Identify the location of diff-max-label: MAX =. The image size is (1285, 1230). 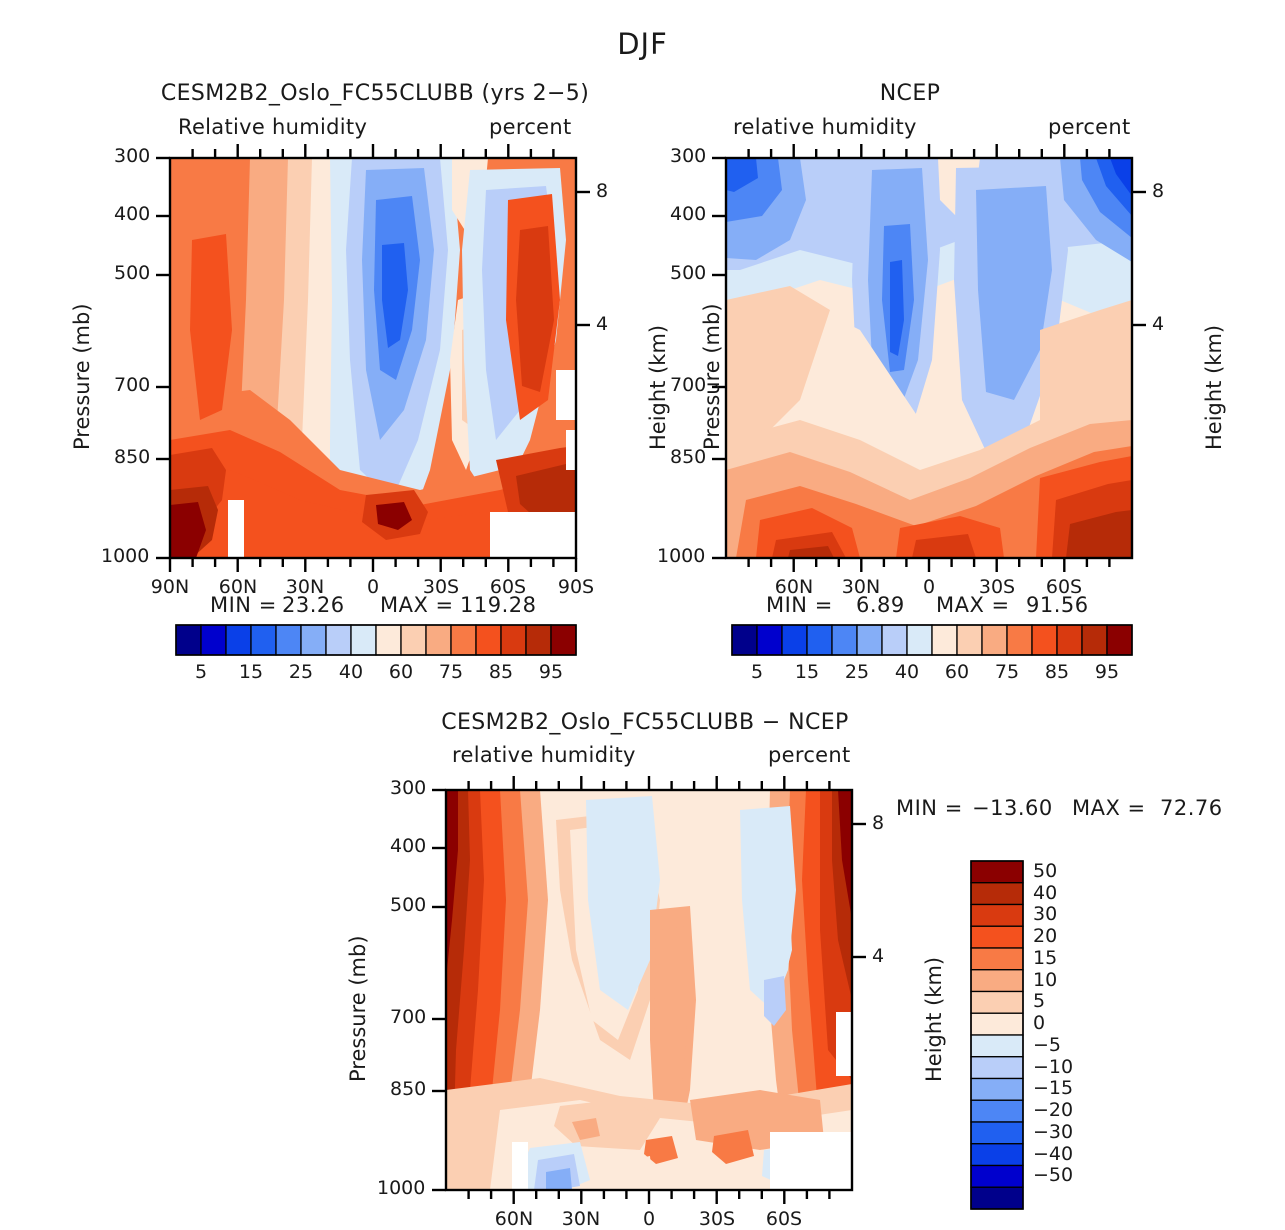
(1109, 808).